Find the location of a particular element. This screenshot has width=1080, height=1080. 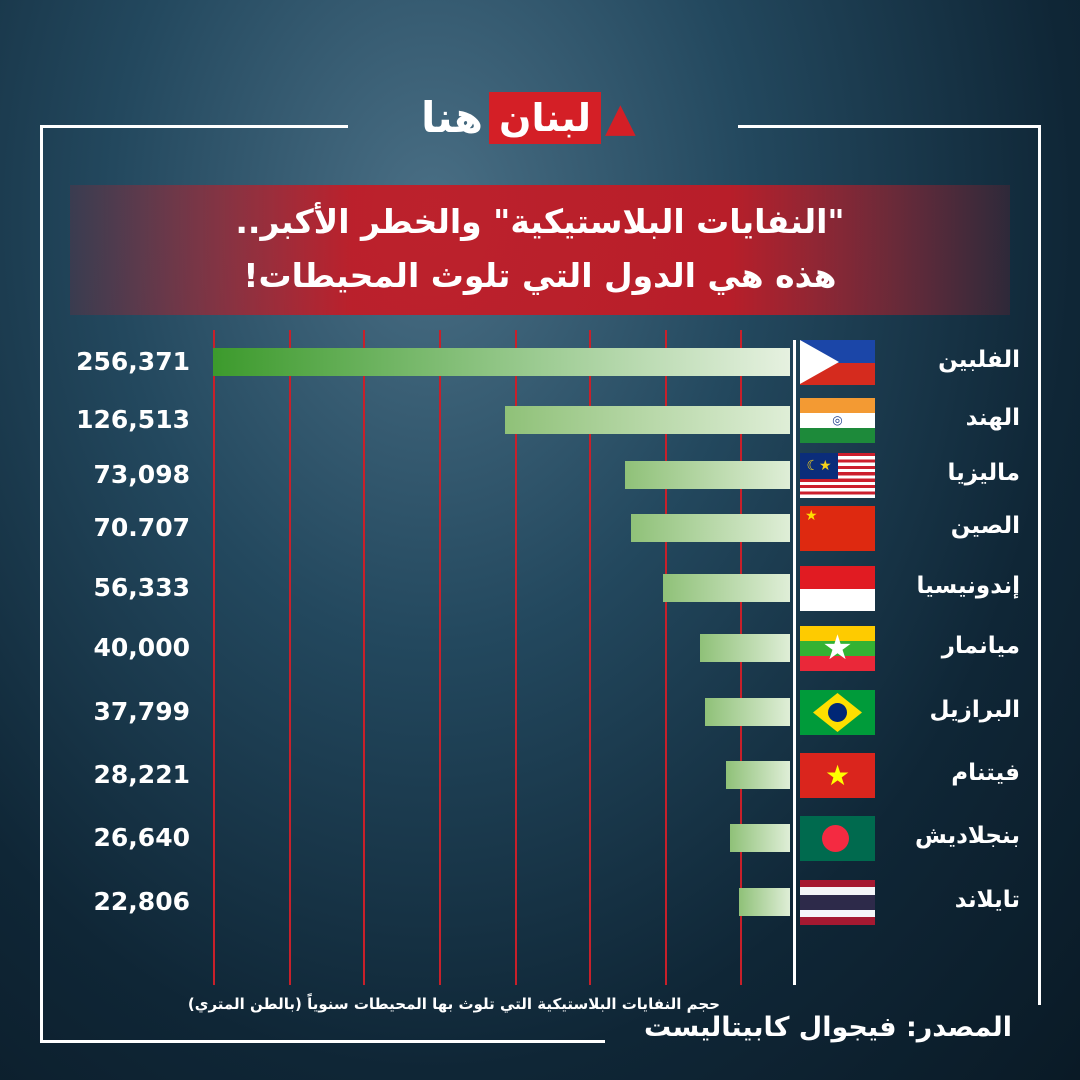

indonesia-flag is located at coordinates (837, 588).